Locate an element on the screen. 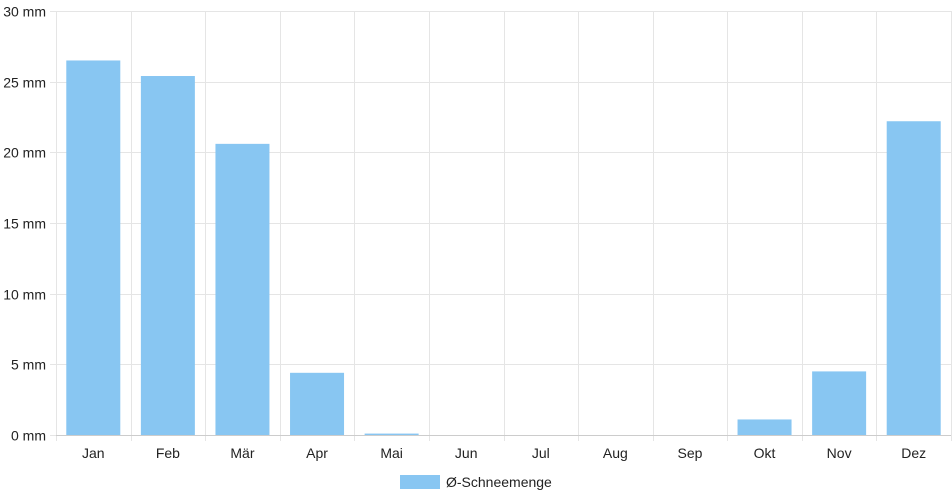 The image size is (952, 500). legend: Ø-Schneemenge is located at coordinates (476, 482).